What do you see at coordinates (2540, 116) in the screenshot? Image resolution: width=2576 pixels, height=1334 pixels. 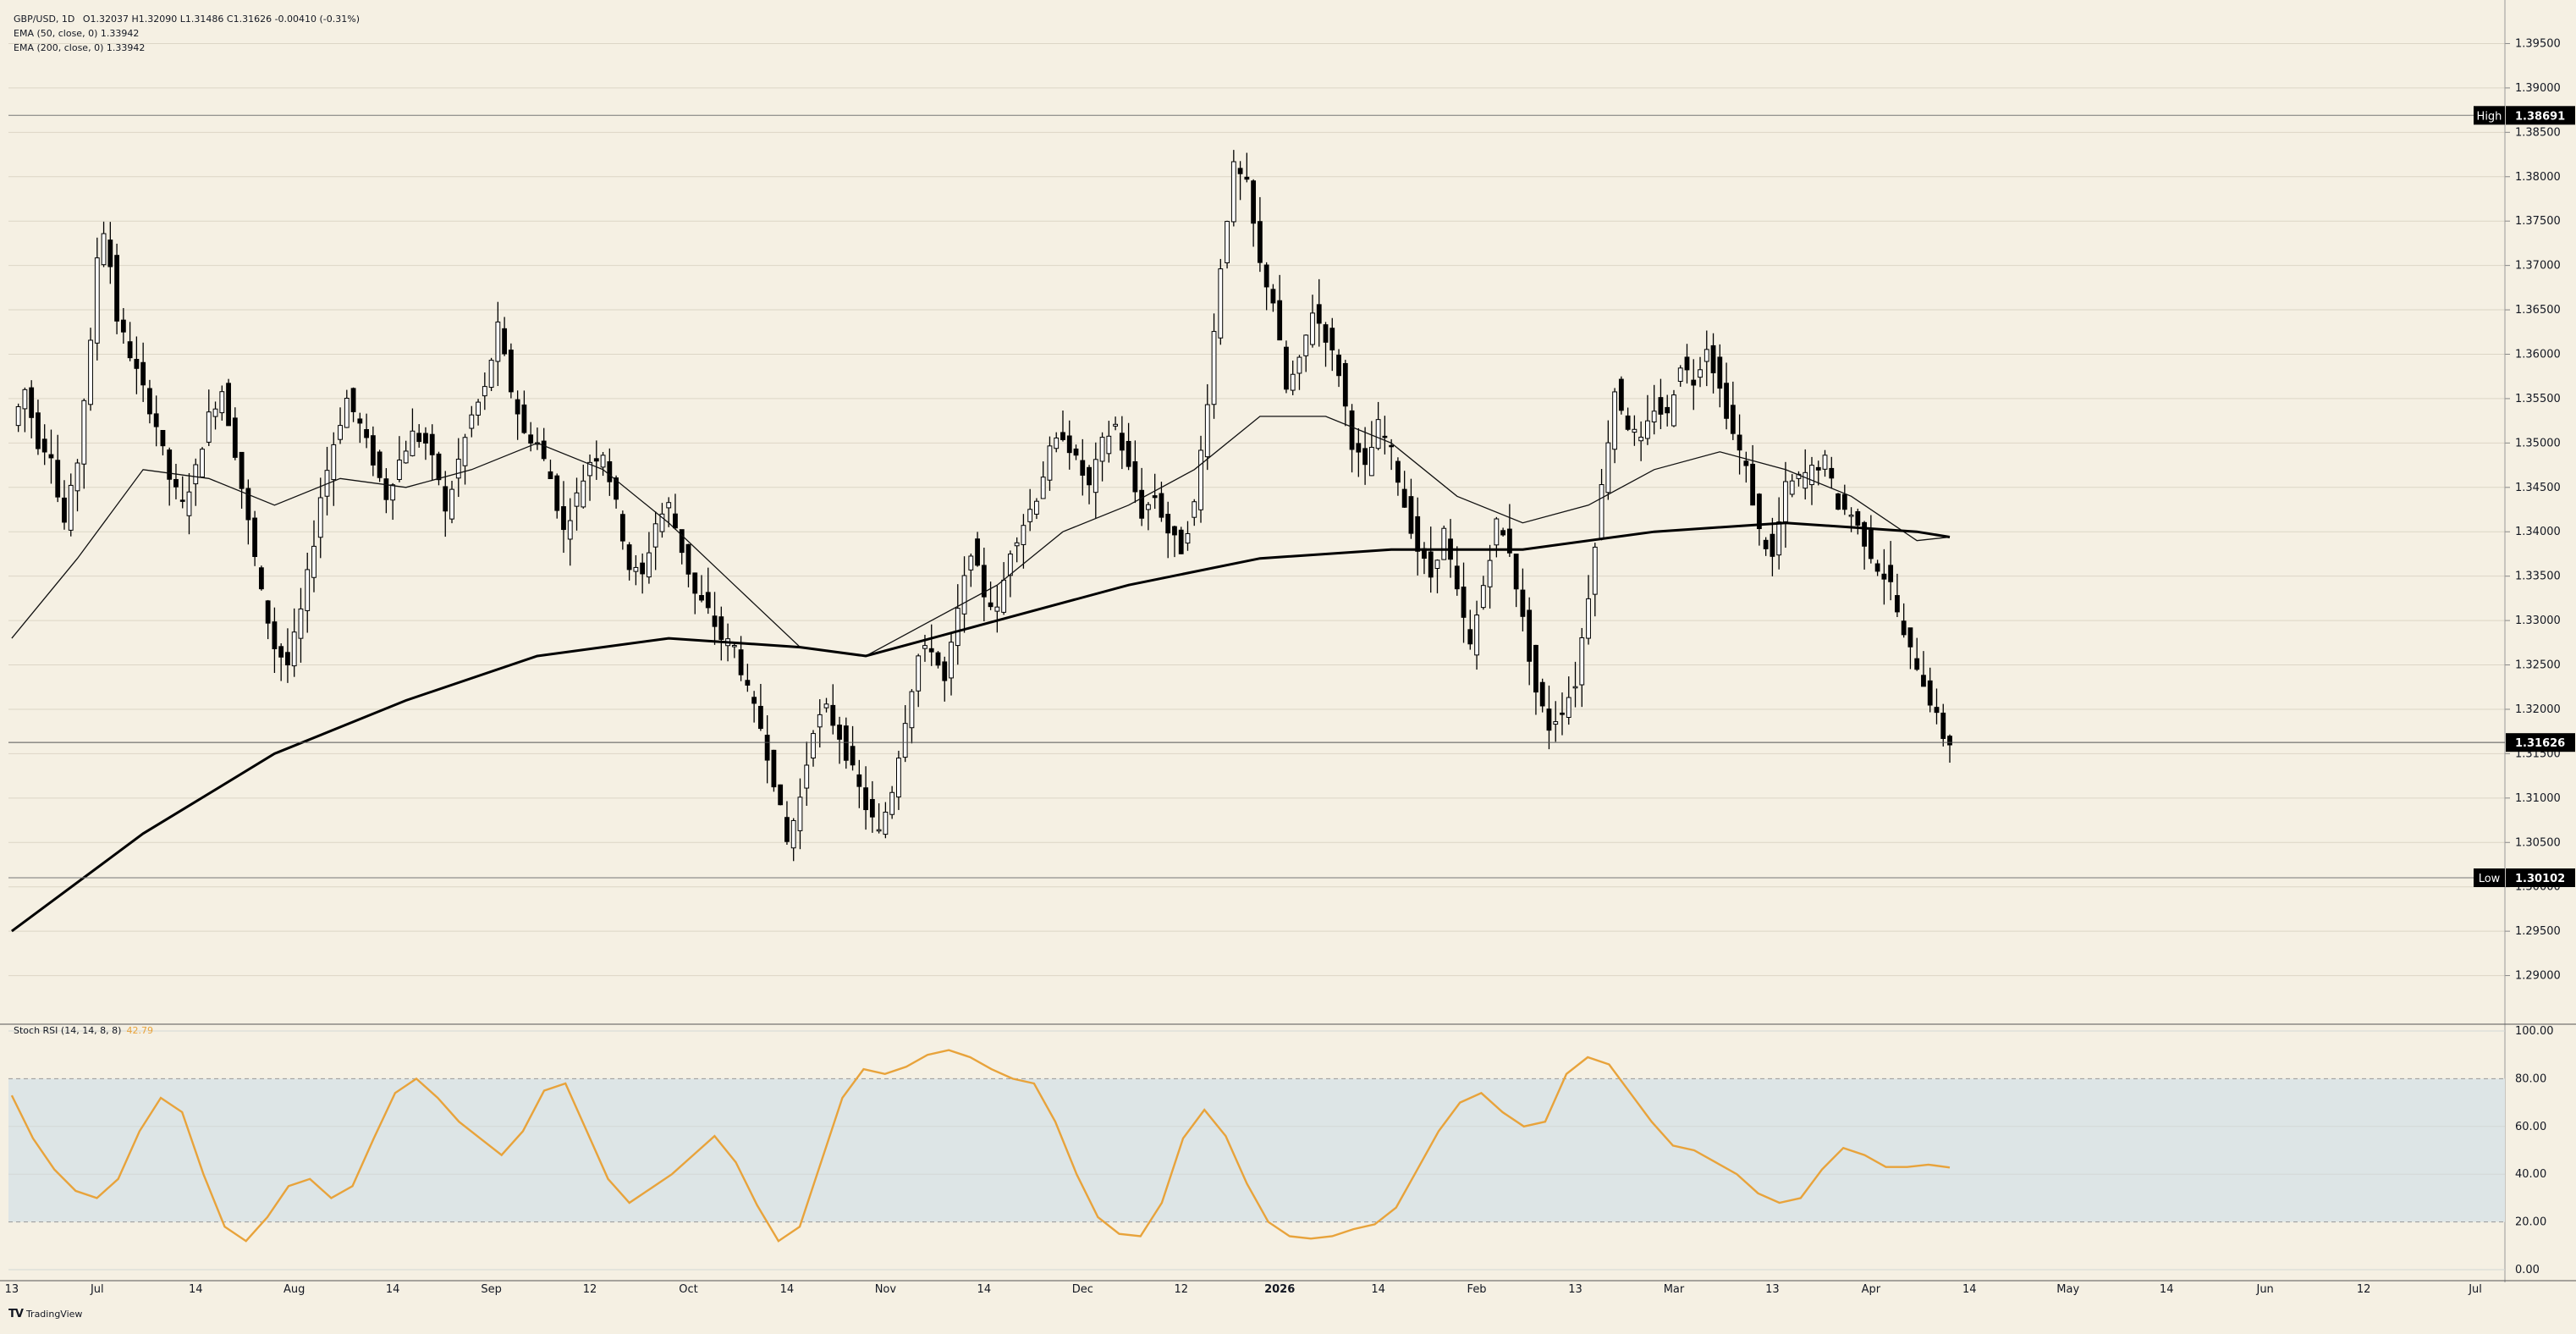 I see `high-price-label: 1.38691` at bounding box center [2540, 116].